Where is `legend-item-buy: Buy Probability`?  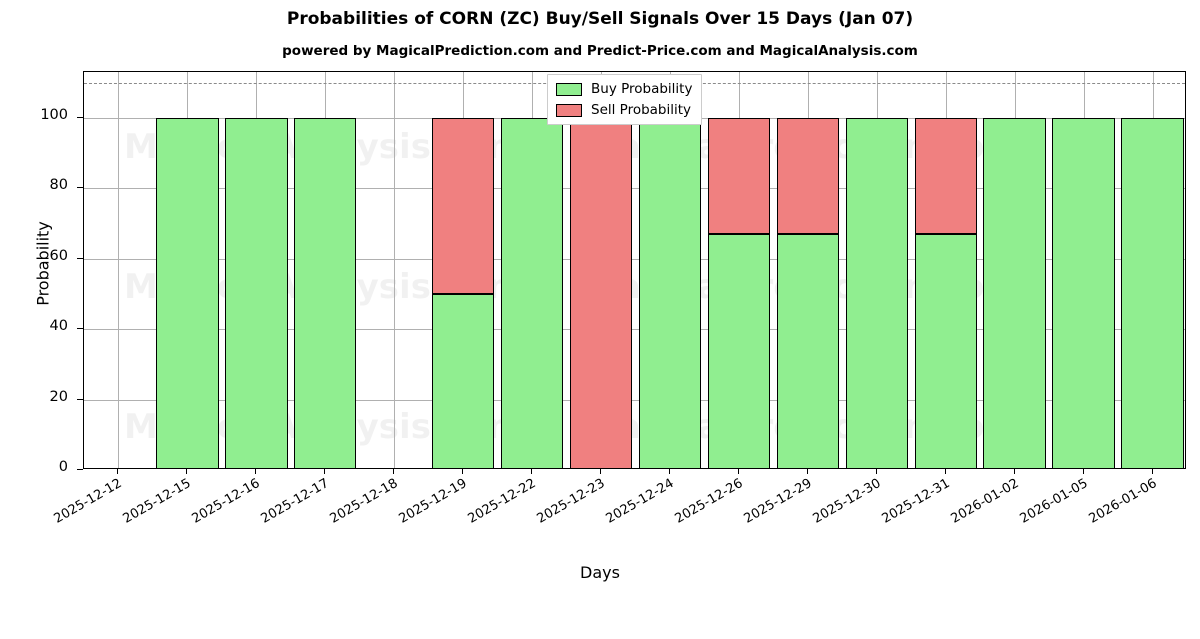
legend-item-buy: Buy Probability is located at coordinates (624, 89).